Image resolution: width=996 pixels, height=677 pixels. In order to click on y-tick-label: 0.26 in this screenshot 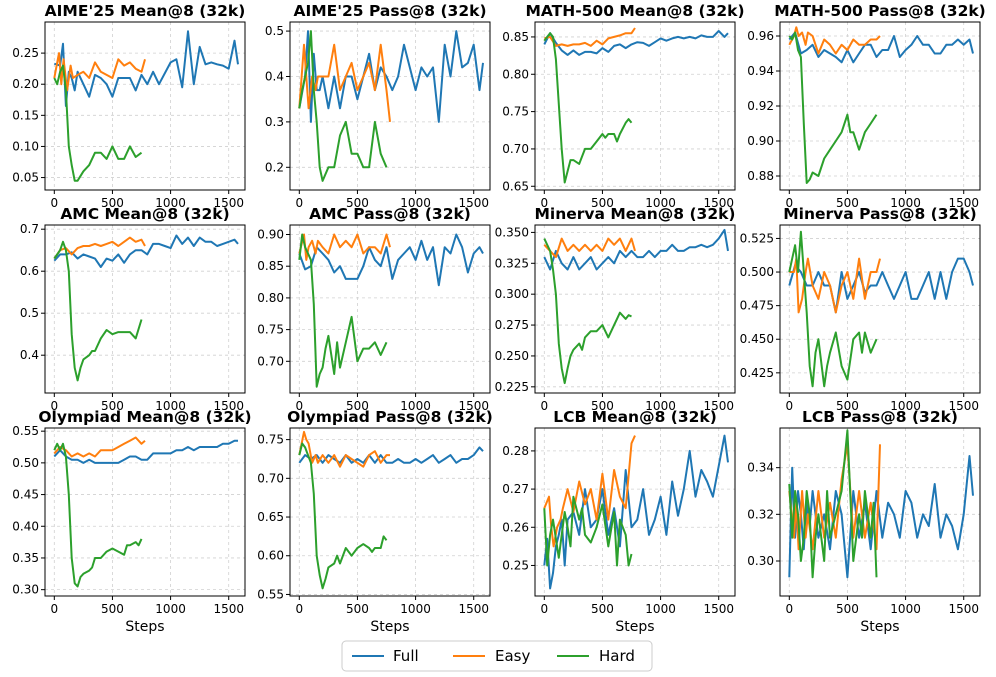, I will do `click(515, 527)`.